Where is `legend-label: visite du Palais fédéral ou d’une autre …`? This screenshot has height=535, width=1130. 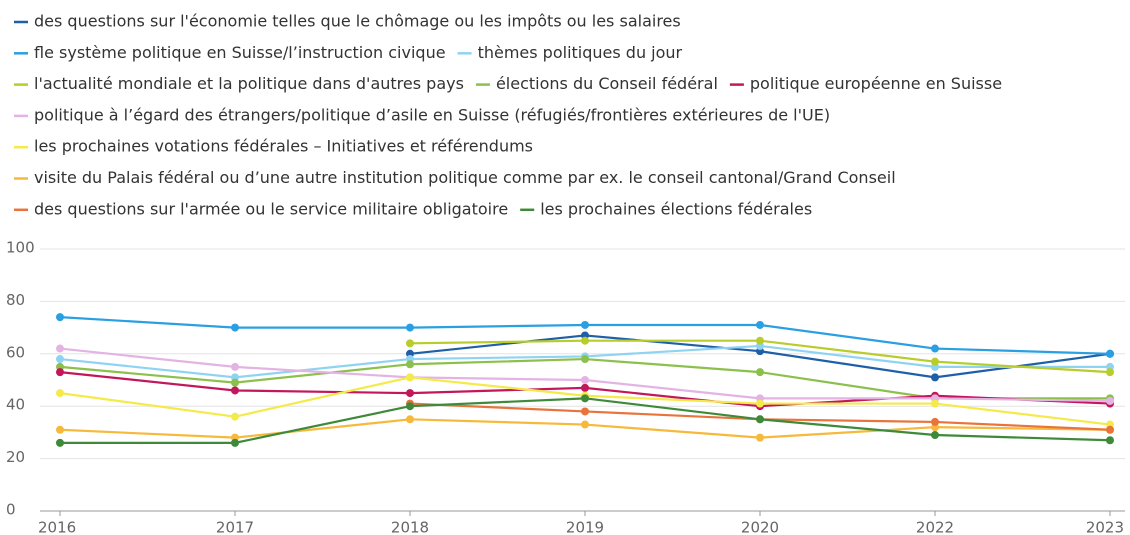 legend-label: visite du Palais fédéral ou d’une autre … is located at coordinates (465, 177).